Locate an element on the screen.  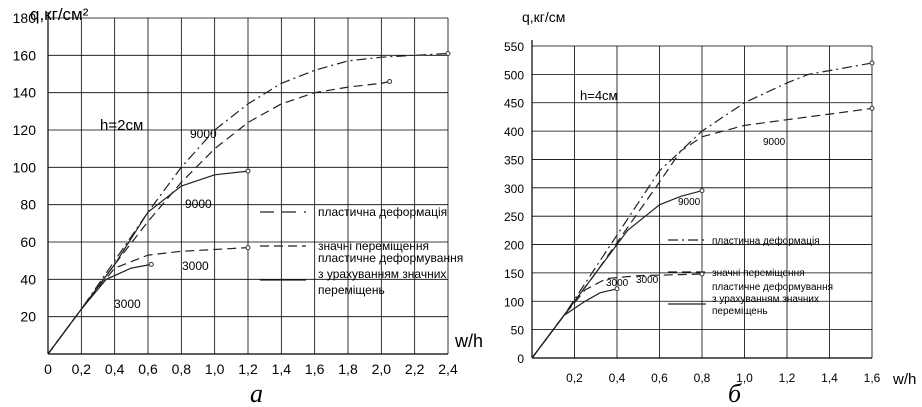
x-tick-label: 1,8 is located at coordinates (348, 369).